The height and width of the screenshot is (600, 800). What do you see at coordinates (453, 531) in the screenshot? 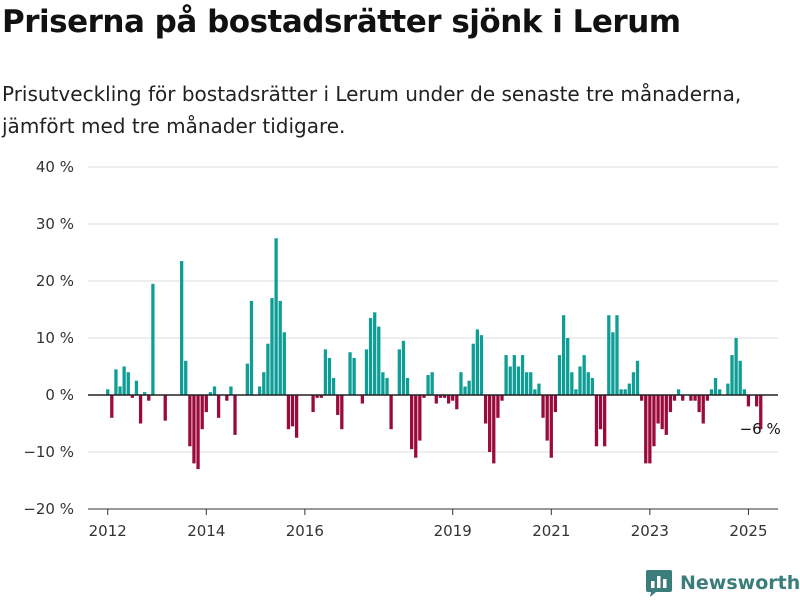
I see `x-tick-label: 2019` at bounding box center [453, 531].